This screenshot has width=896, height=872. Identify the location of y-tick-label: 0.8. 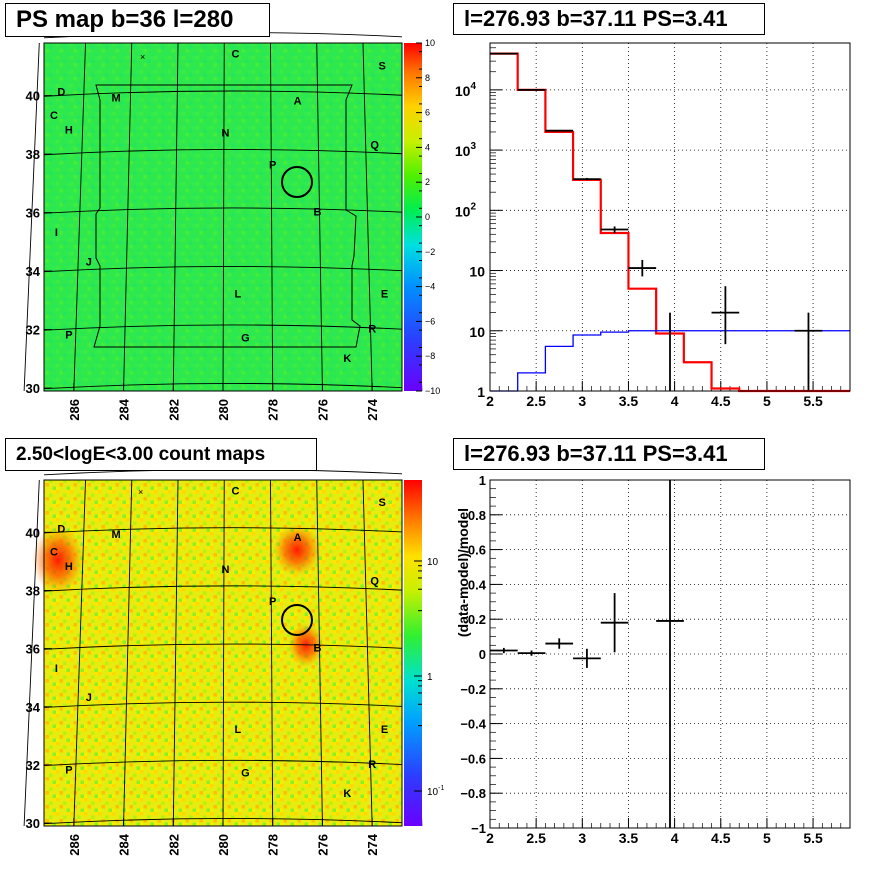
(477, 515).